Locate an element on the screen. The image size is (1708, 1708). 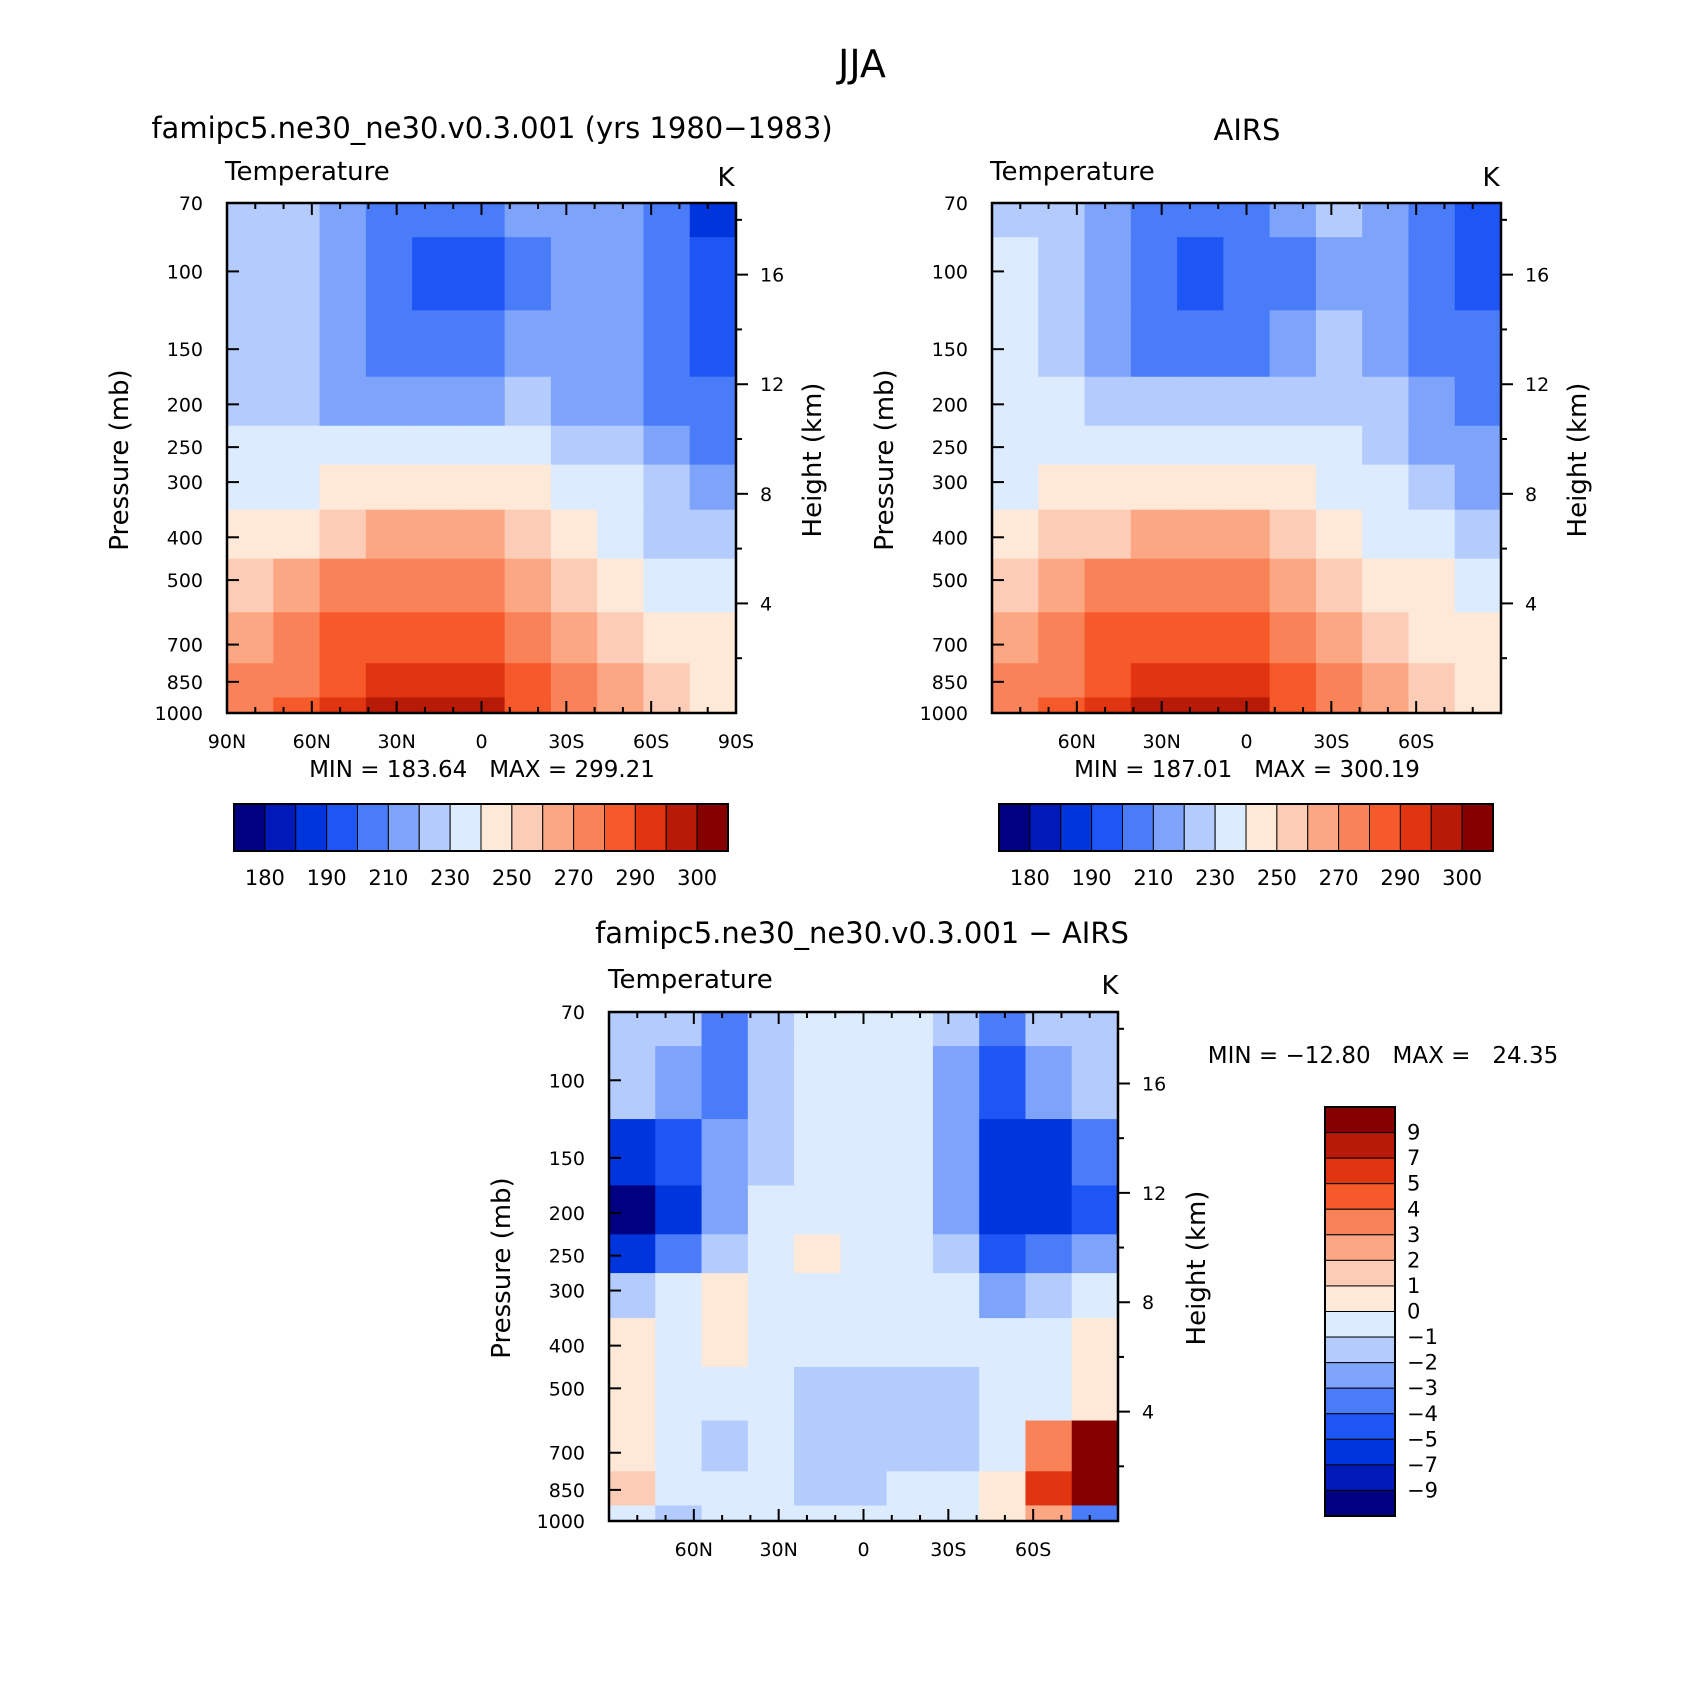
y-tick-label: 700 is located at coordinates (185, 646).